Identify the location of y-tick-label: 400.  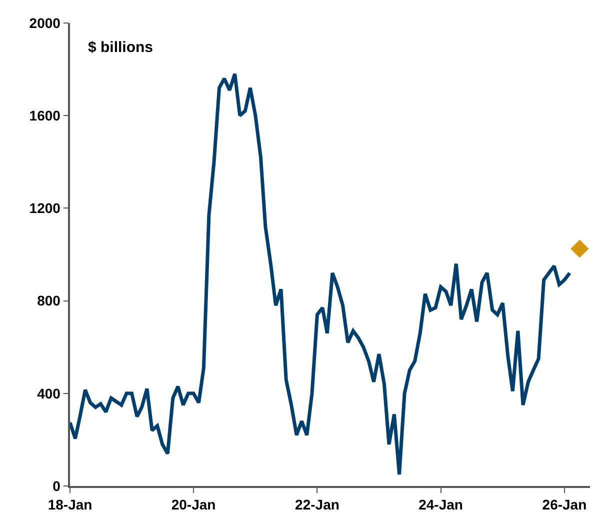
(49, 393).